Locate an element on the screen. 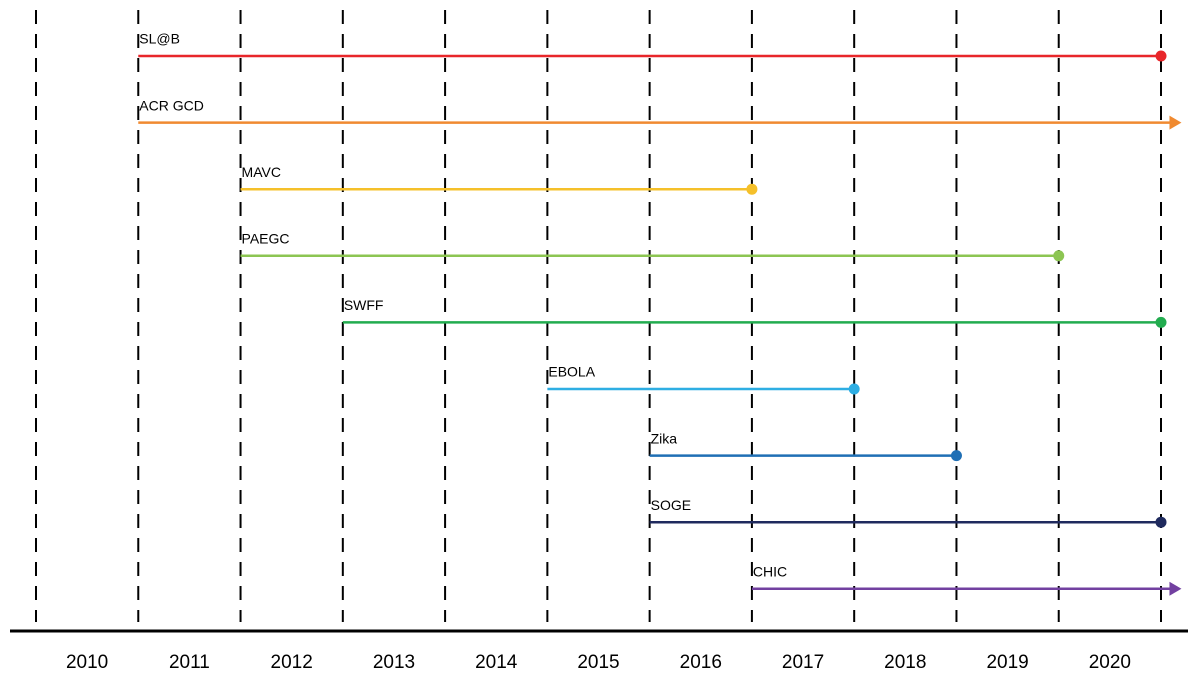 The image size is (1188, 675). year-label: 2010 is located at coordinates (87, 662).